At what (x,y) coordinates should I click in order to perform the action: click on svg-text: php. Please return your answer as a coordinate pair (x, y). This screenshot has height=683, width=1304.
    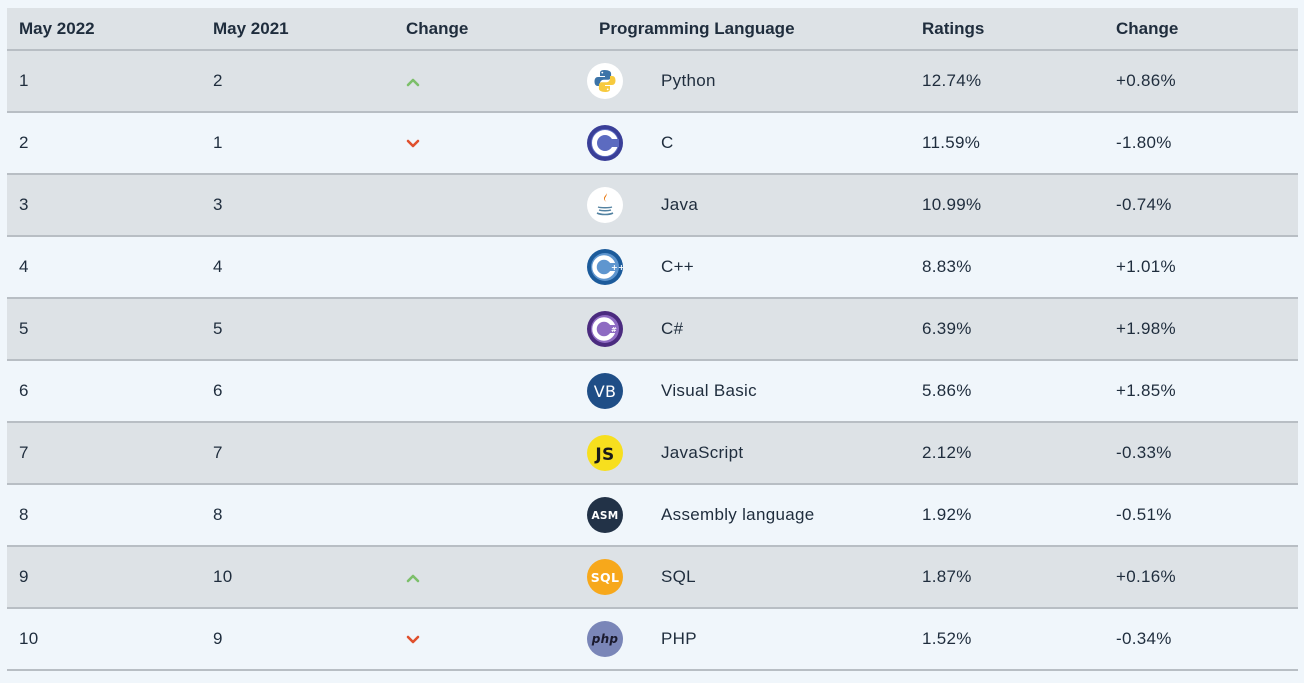
    Looking at the image, I should click on (605, 639).